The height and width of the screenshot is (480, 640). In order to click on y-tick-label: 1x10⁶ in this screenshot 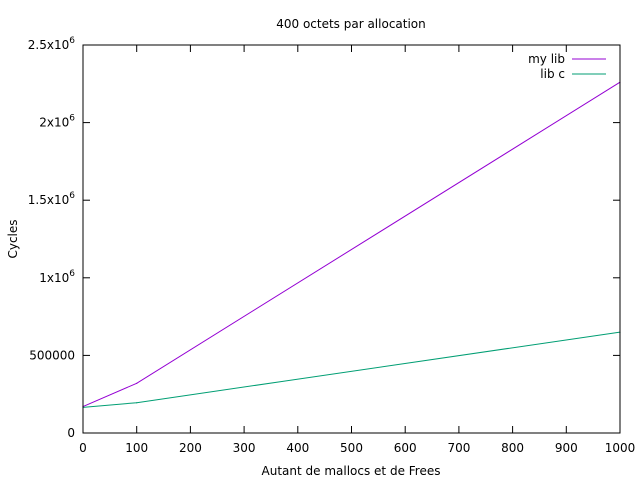, I will do `click(57, 277)`.